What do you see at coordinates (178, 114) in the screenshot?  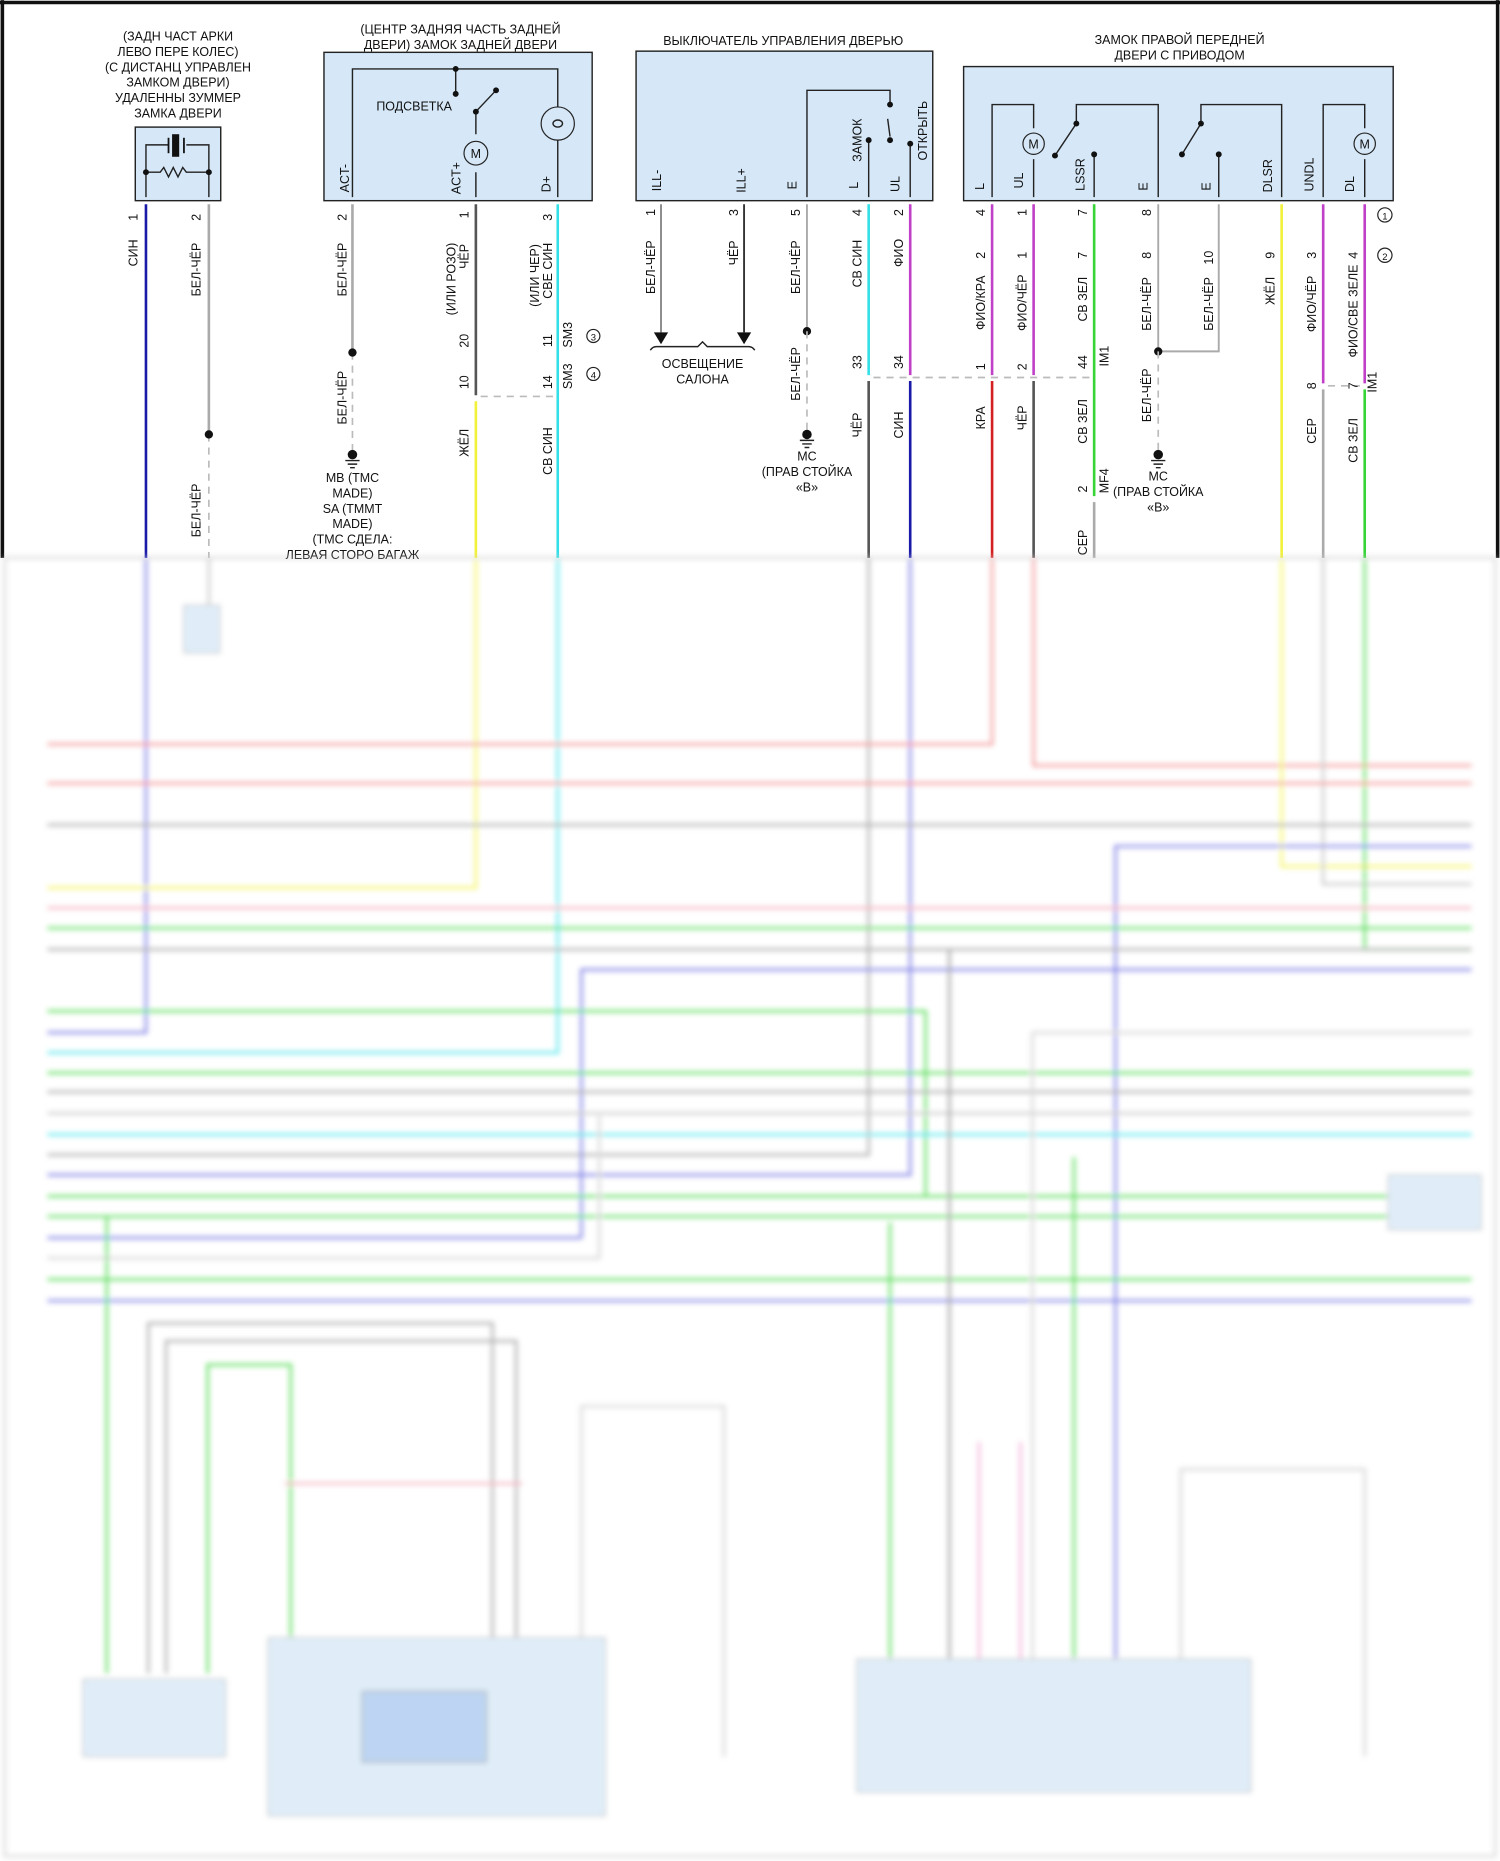 I see `buzzer-title: ЗАМКА ДВЕРИ` at bounding box center [178, 114].